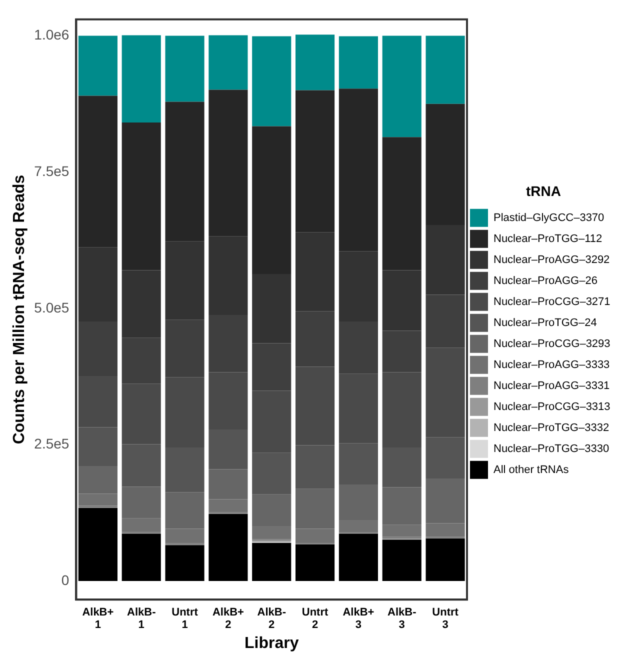 The image size is (632, 661). I want to click on y-axis-title: Counts per Million tRNA-seq Reads, so click(19, 309).